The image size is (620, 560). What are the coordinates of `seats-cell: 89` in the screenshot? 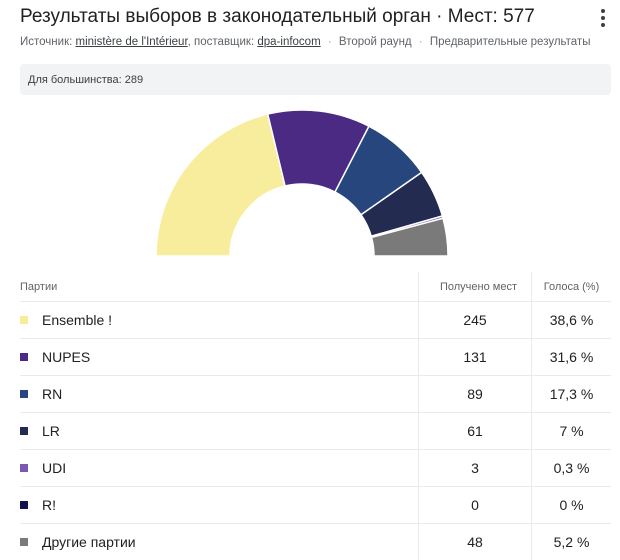 It's located at (474, 394).